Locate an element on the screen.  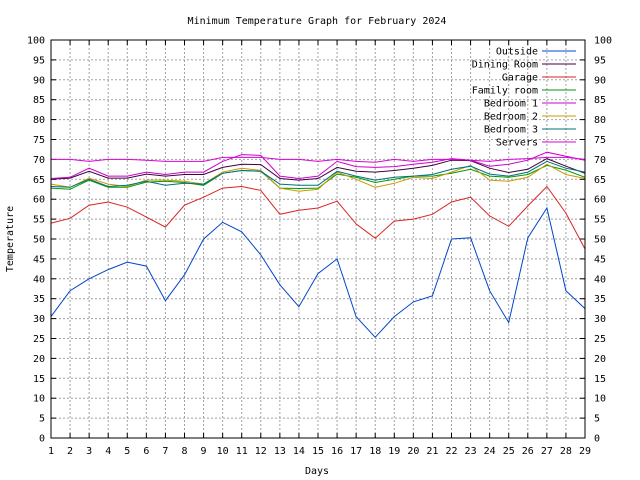
x-tick-label: 21 is located at coordinates (432, 451).